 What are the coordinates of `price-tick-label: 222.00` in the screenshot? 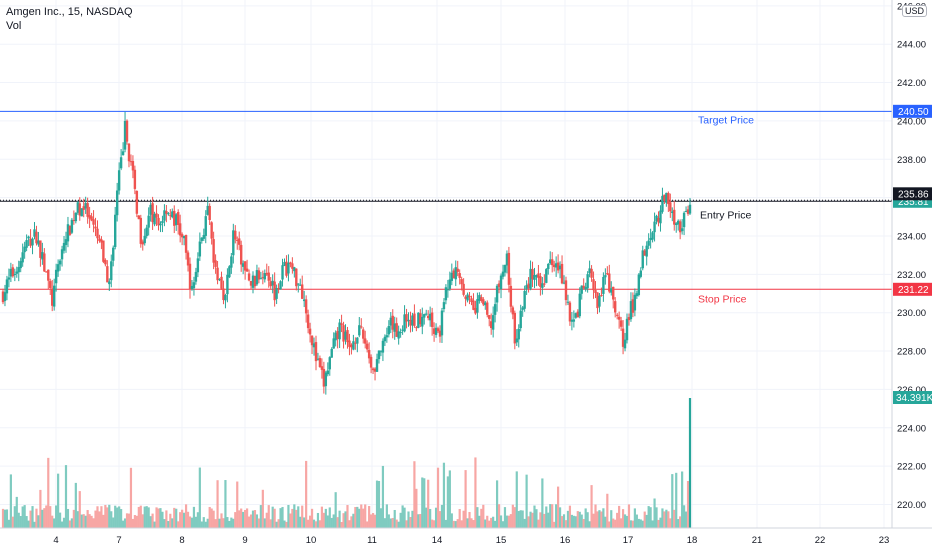 It's located at (911, 467).